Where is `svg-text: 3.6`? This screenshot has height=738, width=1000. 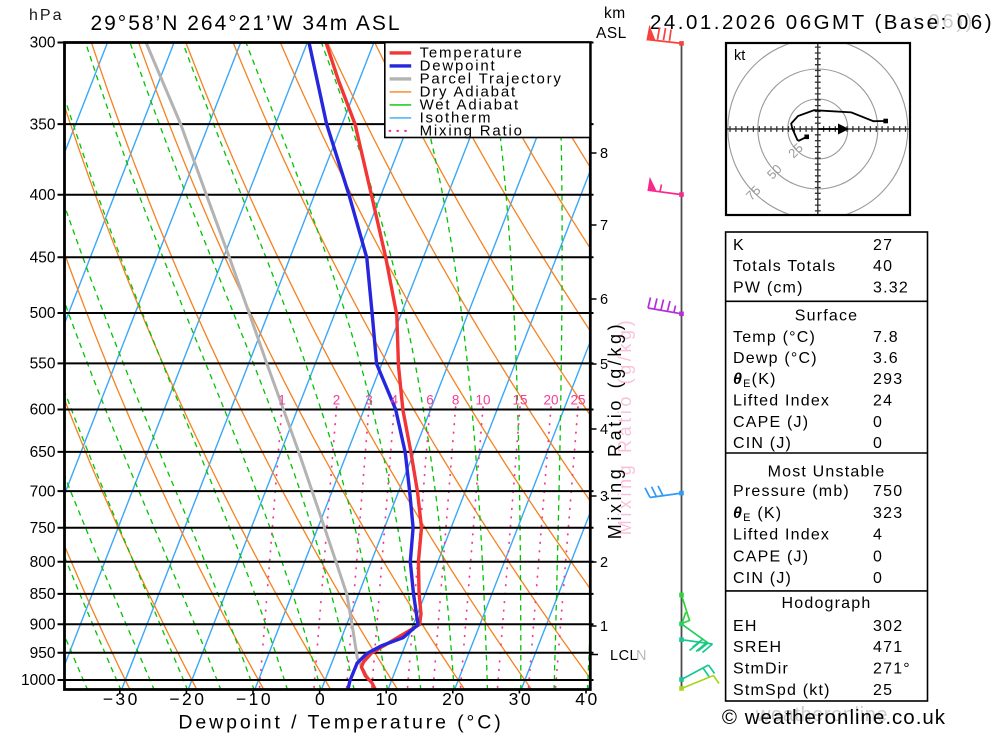
svg-text: 3.6 is located at coordinates (886, 358).